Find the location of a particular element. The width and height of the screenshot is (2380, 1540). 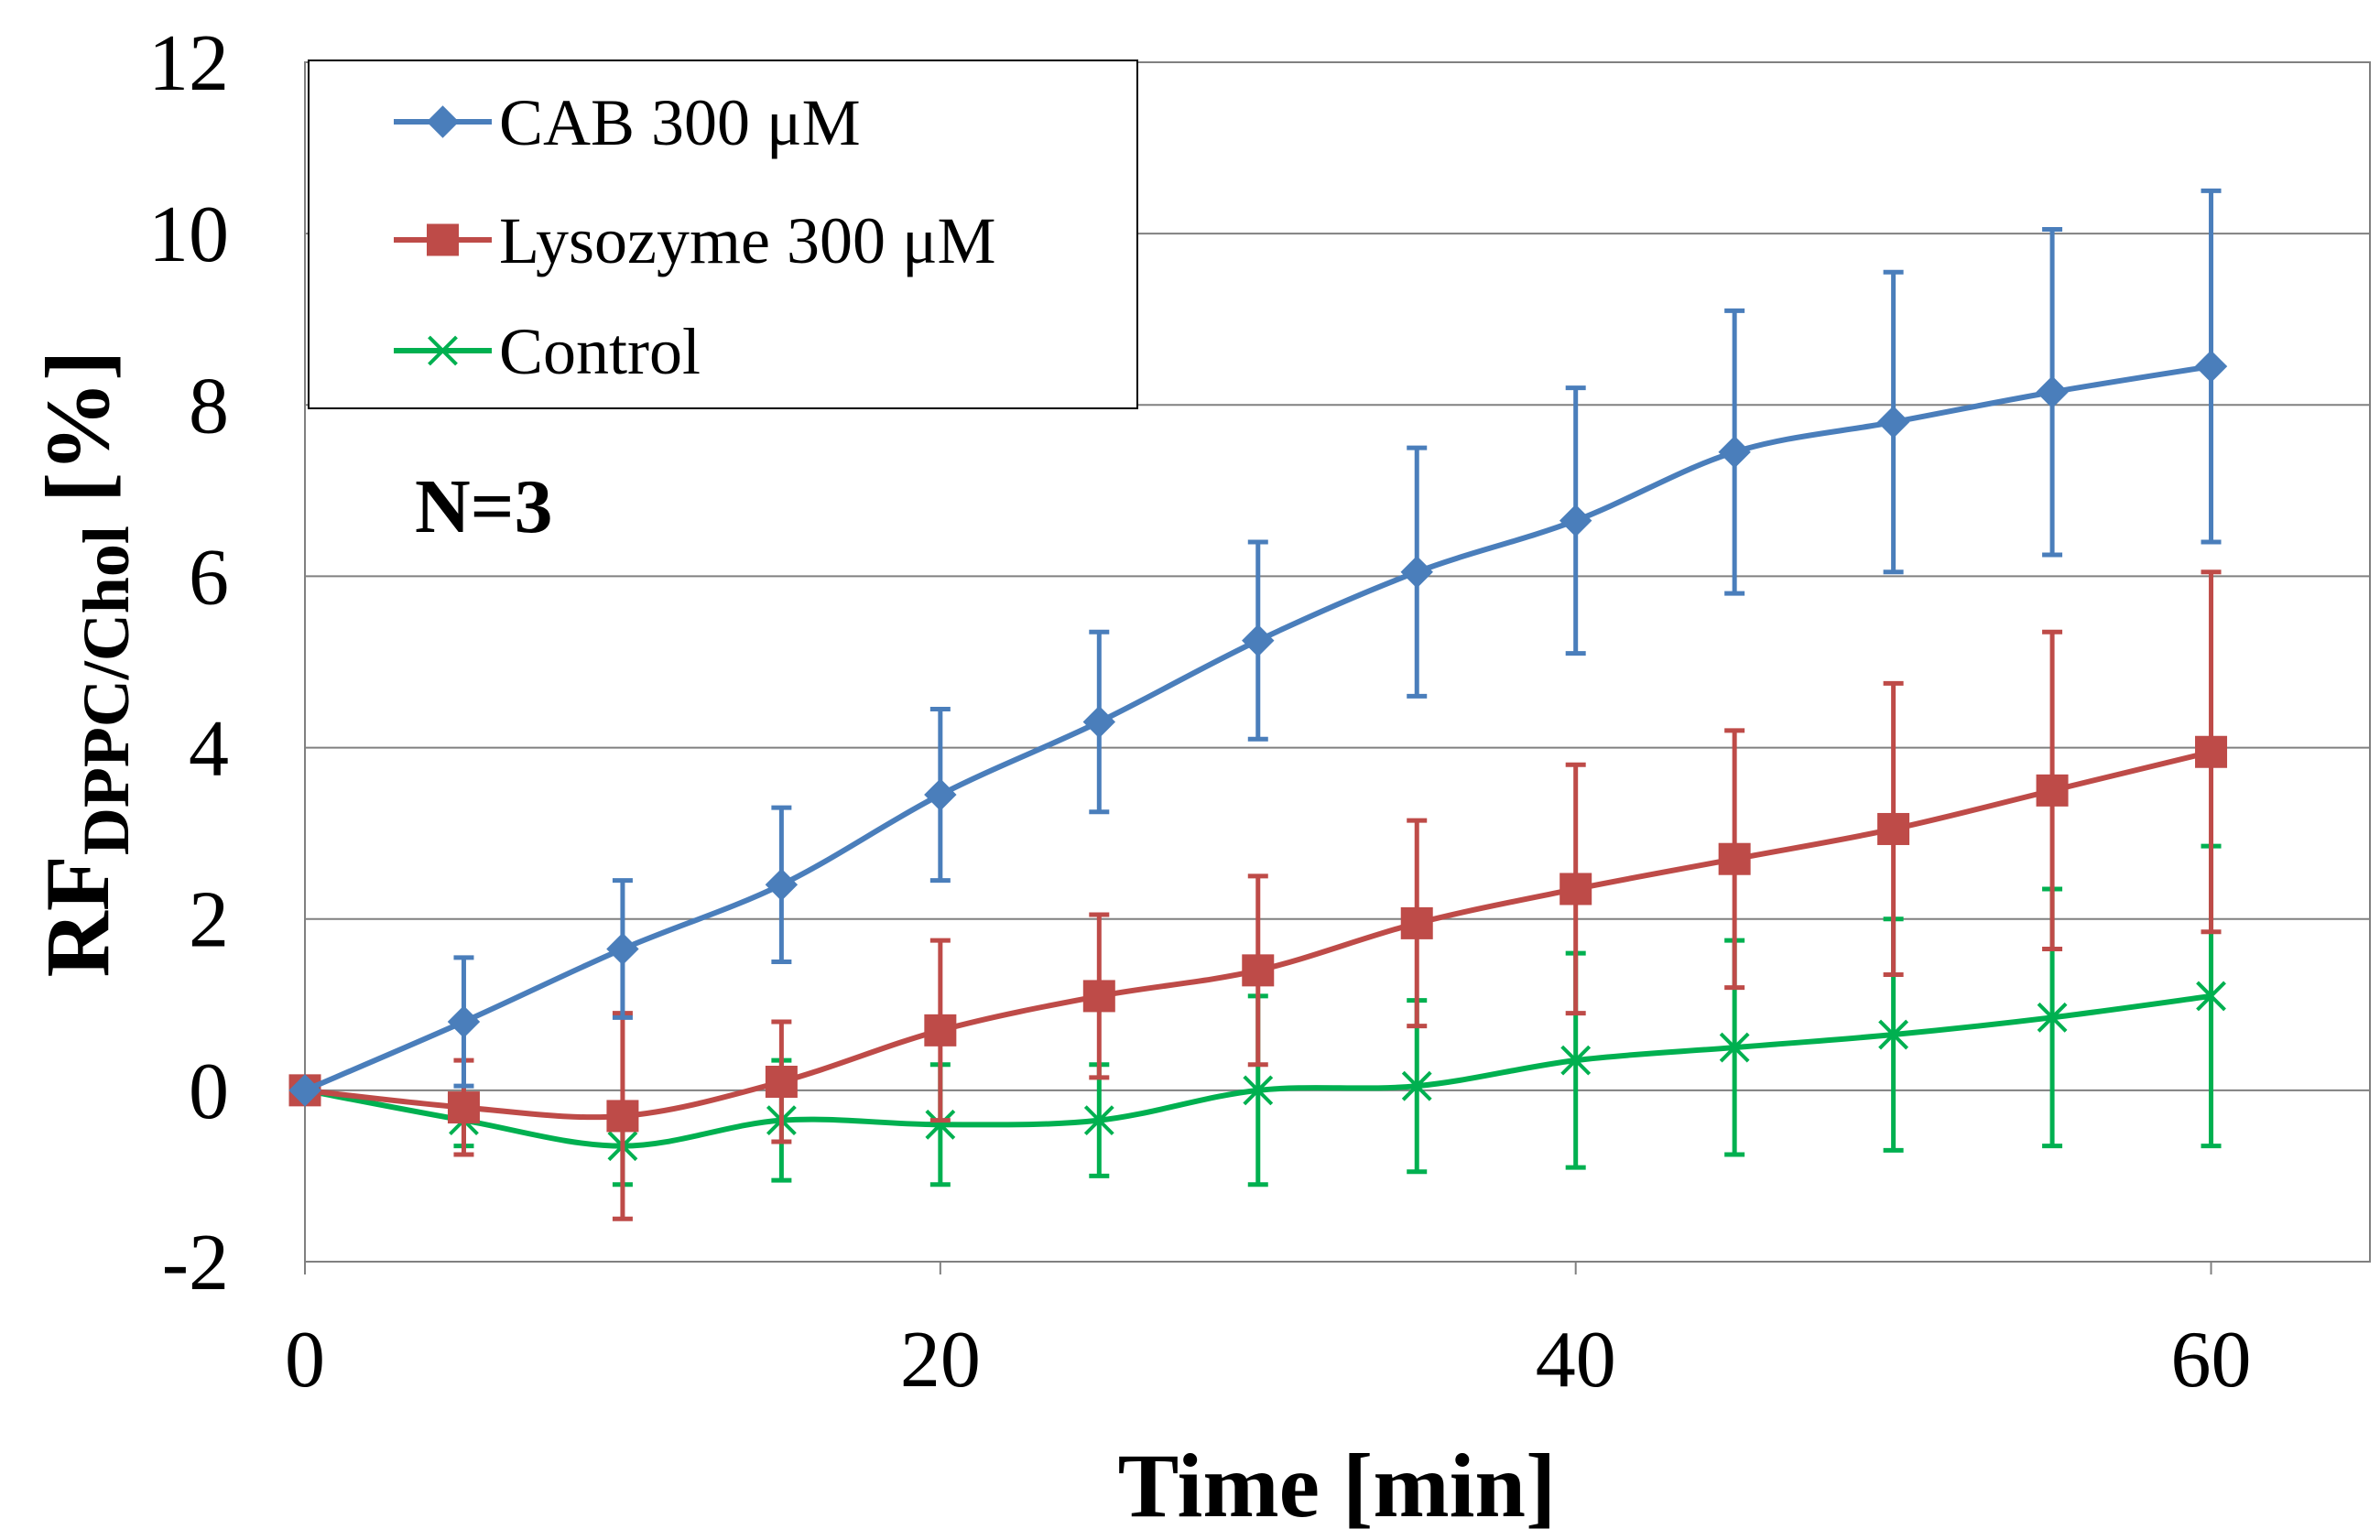

x-axis-ticks: 0 20 40 60 is located at coordinates (1268, 1333).